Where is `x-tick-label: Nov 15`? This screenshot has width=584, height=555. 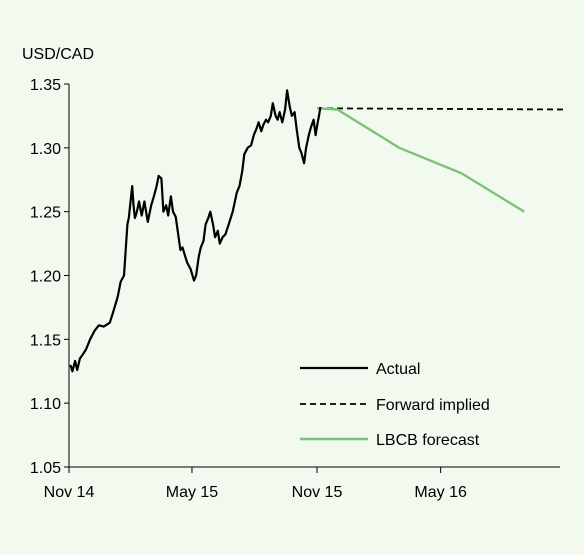 x-tick-label: Nov 15 is located at coordinates (317, 492).